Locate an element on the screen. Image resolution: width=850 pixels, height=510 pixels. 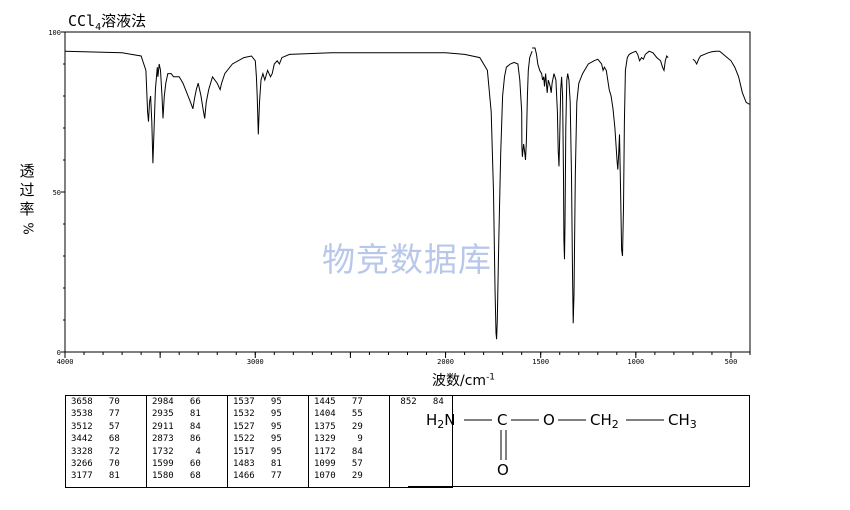
peak-entry: 3177 81 is located at coordinates (95, 476).